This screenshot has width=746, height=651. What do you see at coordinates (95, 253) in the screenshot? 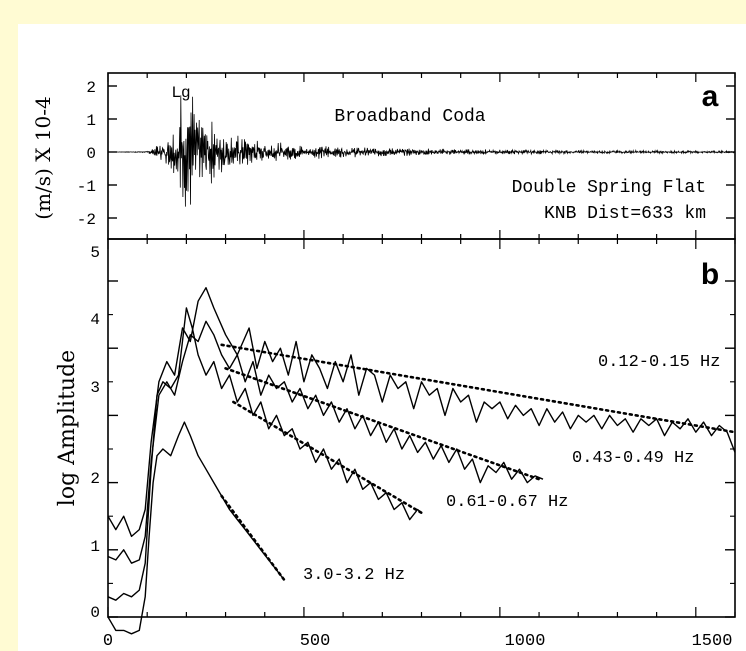
I see `b-ytick-label: 5` at bounding box center [95, 253].